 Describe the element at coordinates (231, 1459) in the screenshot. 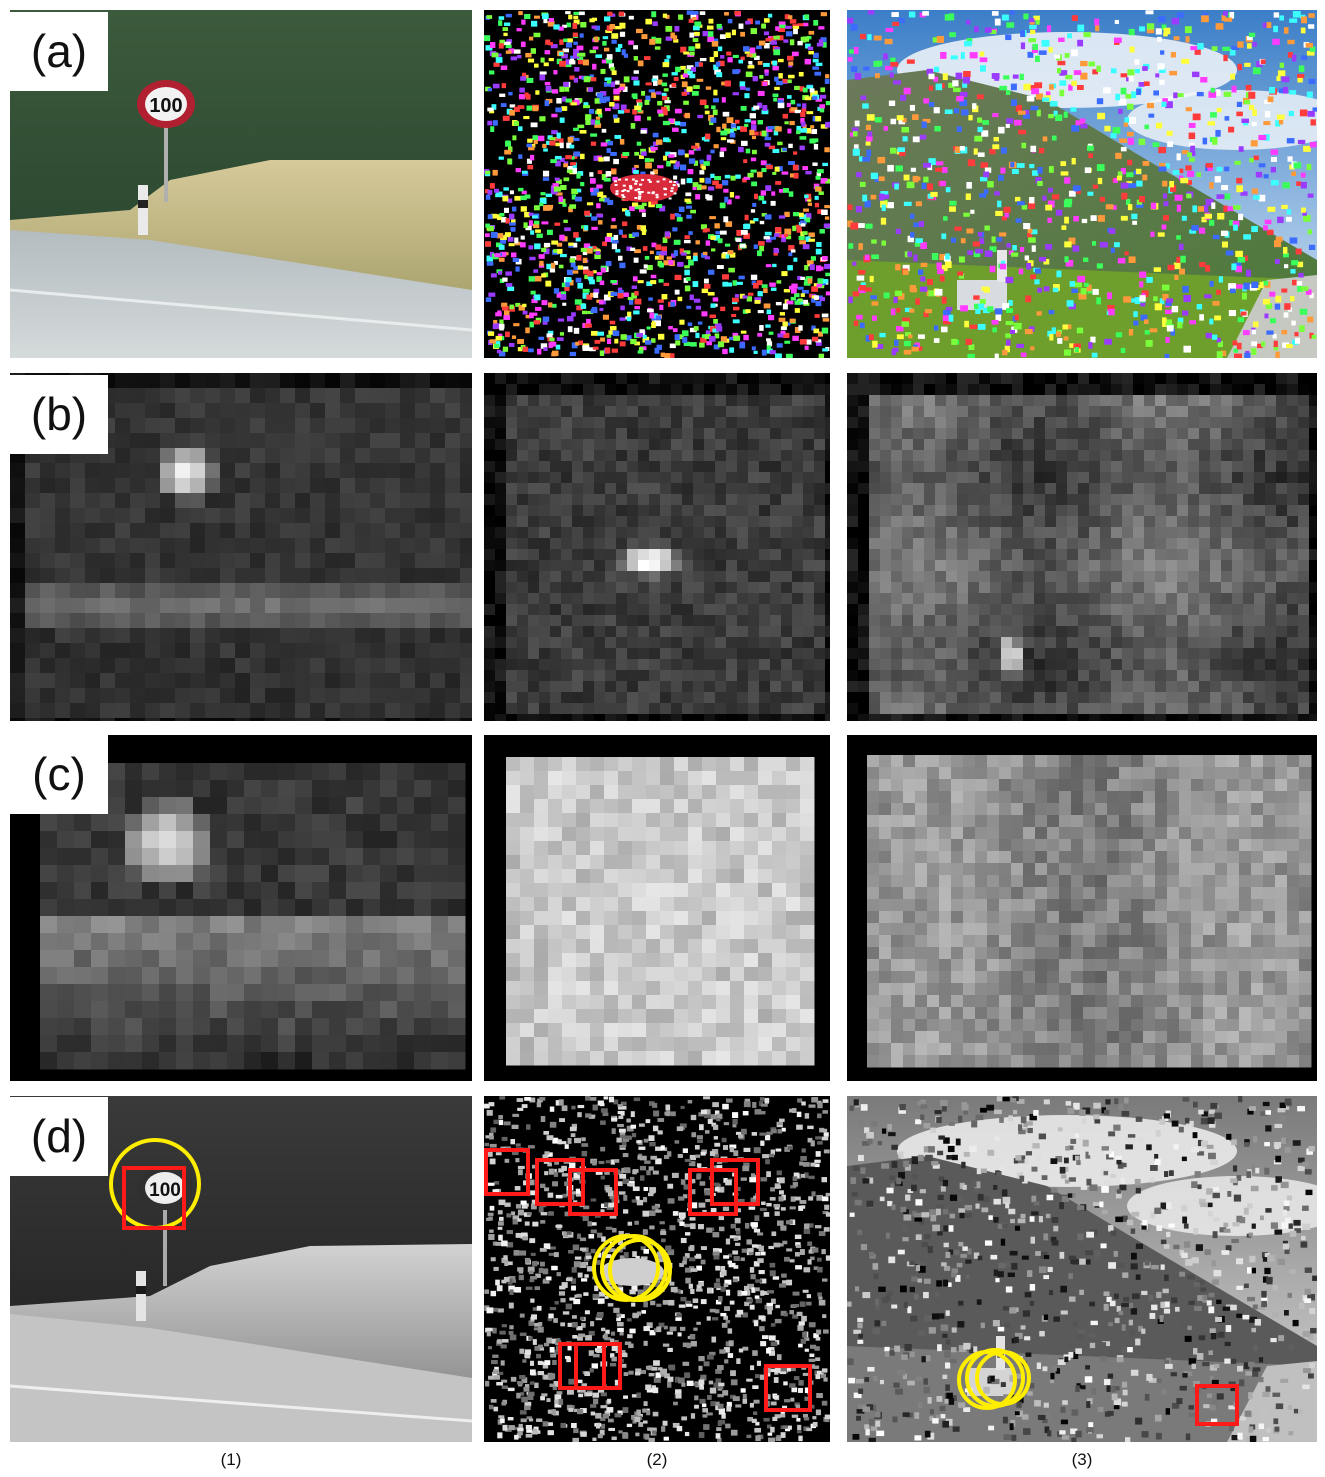

I see `column-label-1: (1)` at that location.